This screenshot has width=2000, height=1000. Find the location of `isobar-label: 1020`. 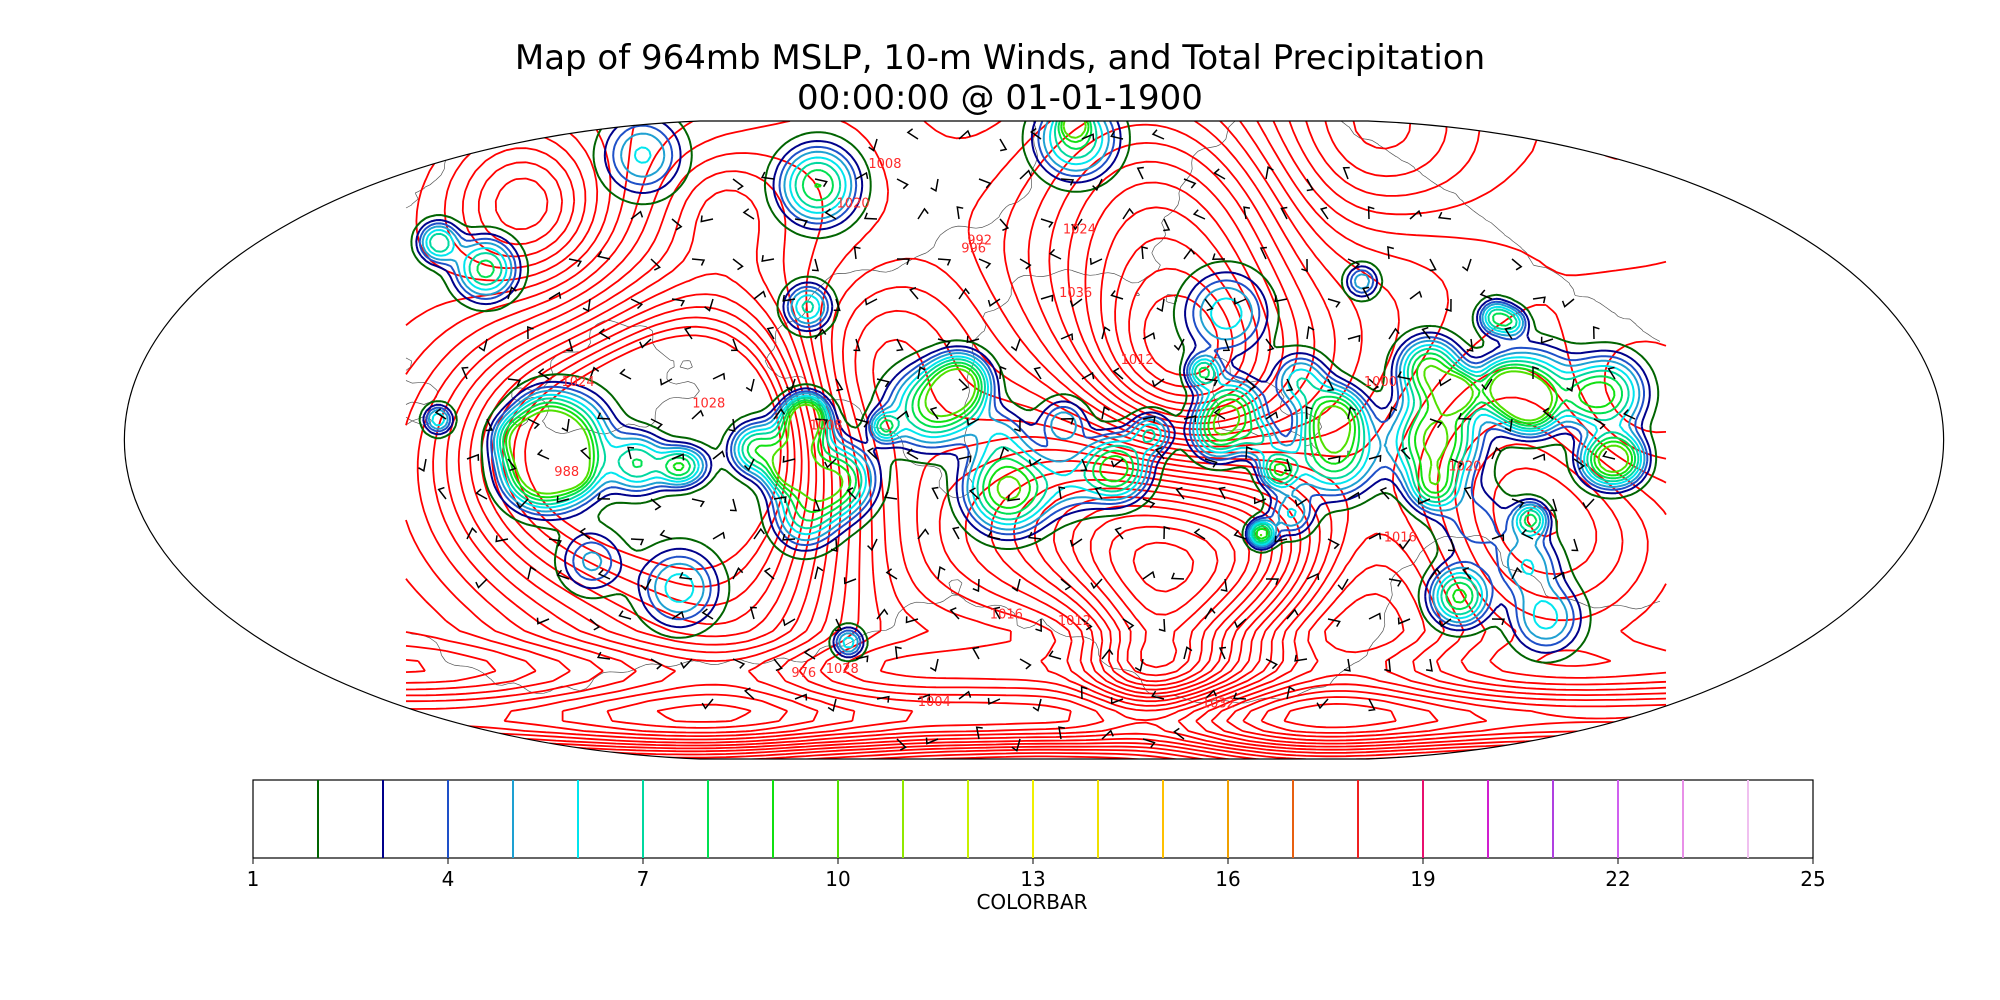

isobar-label: 1020 is located at coordinates (1464, 467).